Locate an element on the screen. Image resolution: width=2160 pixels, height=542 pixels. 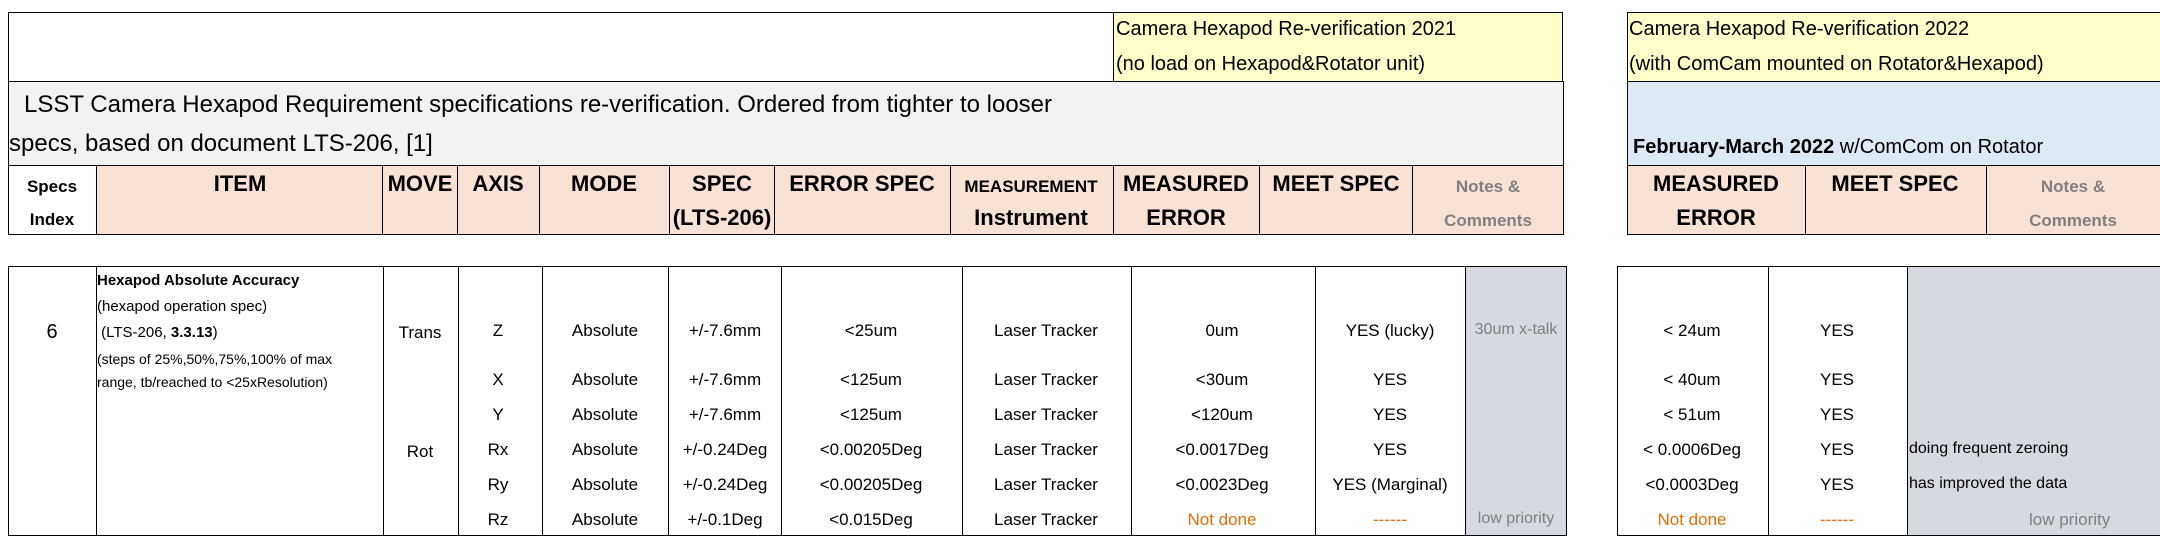
notes-2022-grey-cell is located at coordinates (2034, 401).